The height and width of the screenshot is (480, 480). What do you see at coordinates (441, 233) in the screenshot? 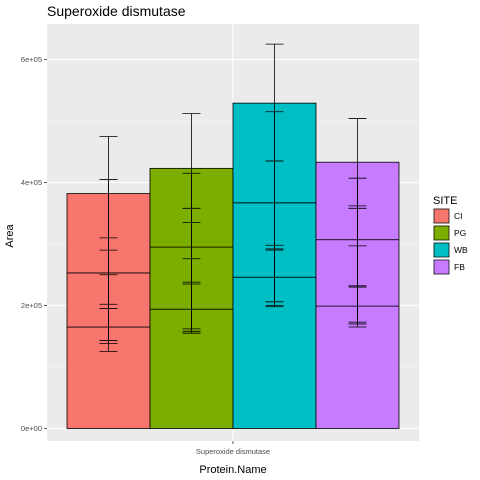
I see `legend-swatch-PG` at bounding box center [441, 233].